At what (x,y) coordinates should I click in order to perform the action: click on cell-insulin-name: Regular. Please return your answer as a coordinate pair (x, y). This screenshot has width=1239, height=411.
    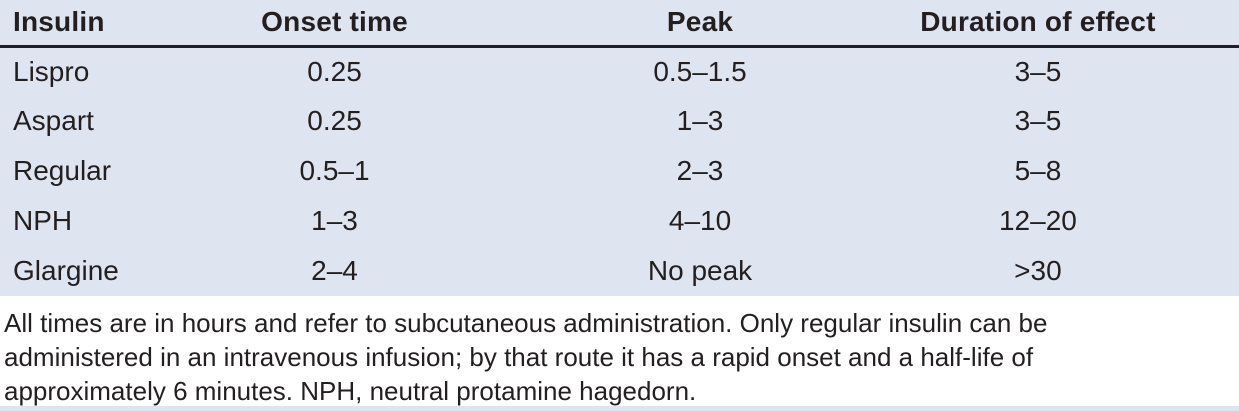
    Looking at the image, I should click on (62, 170).